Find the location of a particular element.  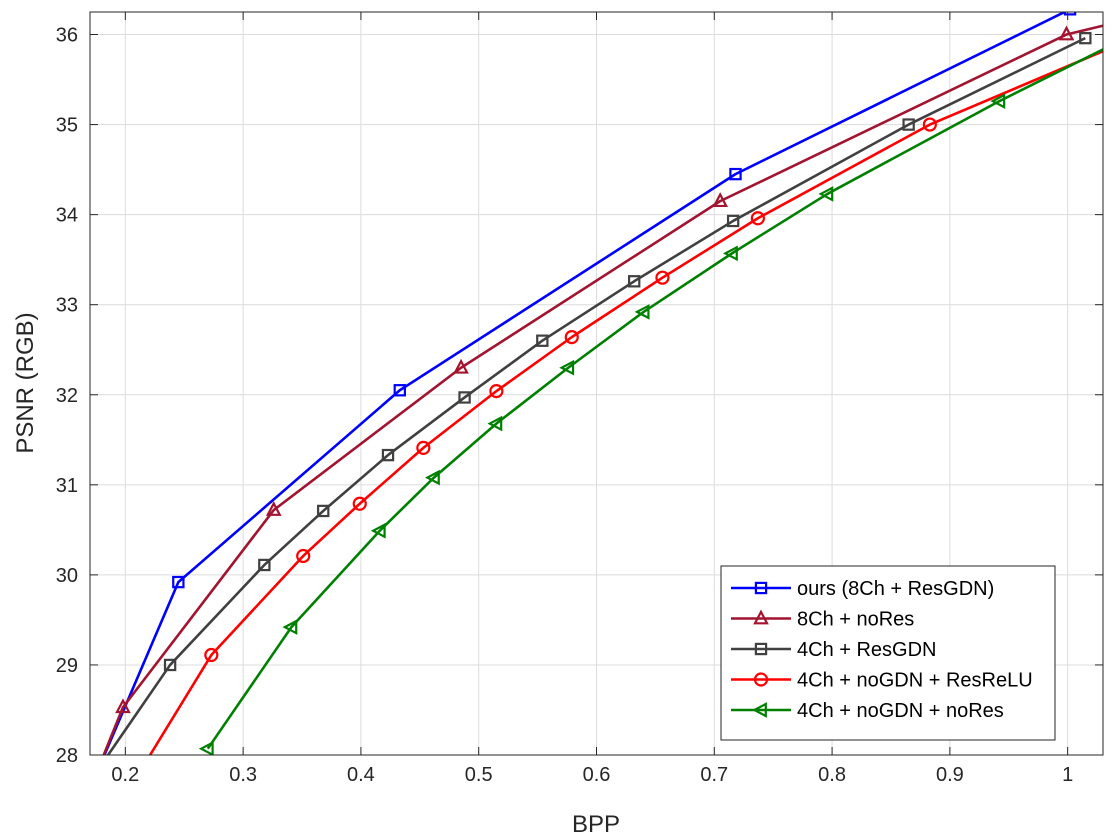

y-tick-label: 28 is located at coordinates (67, 756).